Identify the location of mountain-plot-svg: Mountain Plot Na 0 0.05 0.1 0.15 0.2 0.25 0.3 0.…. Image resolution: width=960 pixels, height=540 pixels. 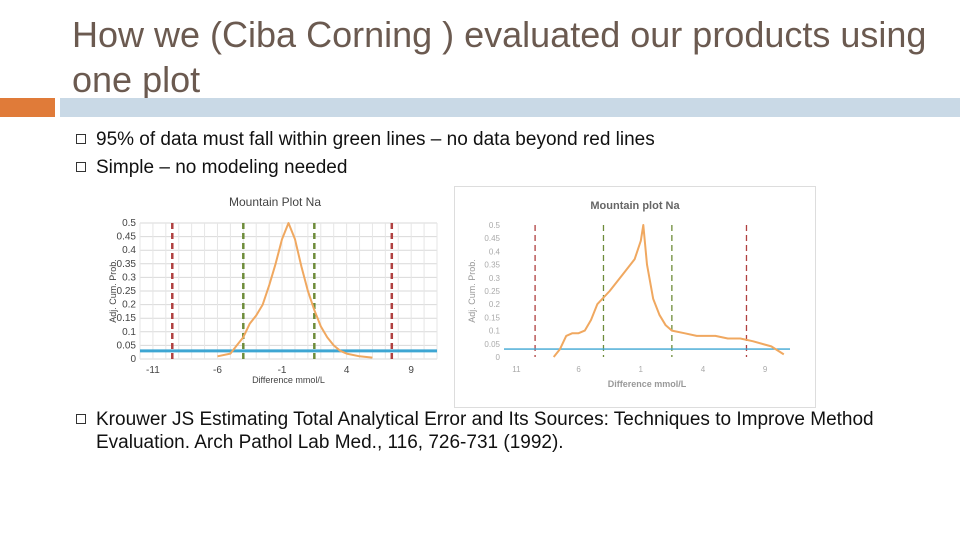
(273, 290).